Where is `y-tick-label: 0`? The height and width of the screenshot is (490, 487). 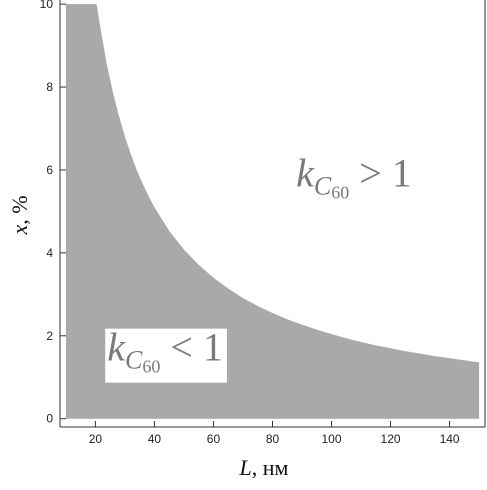
y-tick-label: 0 is located at coordinates (49, 419).